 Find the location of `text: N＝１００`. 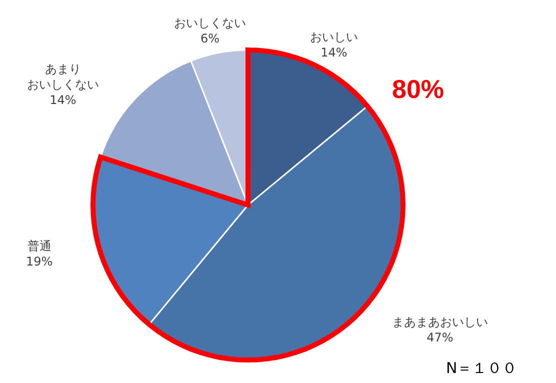

text: N＝１００ is located at coordinates (482, 368).